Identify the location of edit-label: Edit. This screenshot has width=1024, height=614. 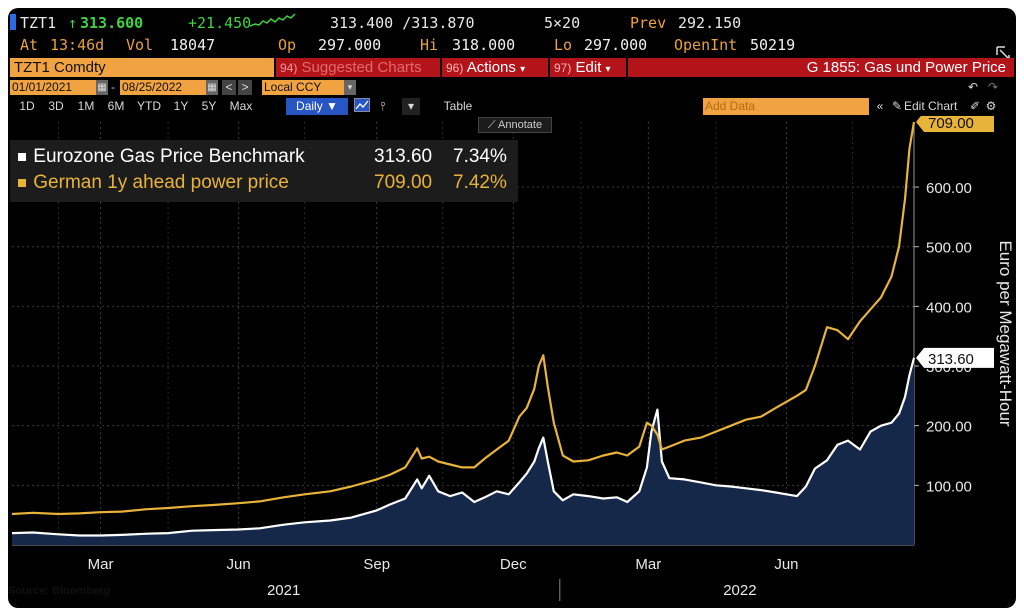
(588, 67).